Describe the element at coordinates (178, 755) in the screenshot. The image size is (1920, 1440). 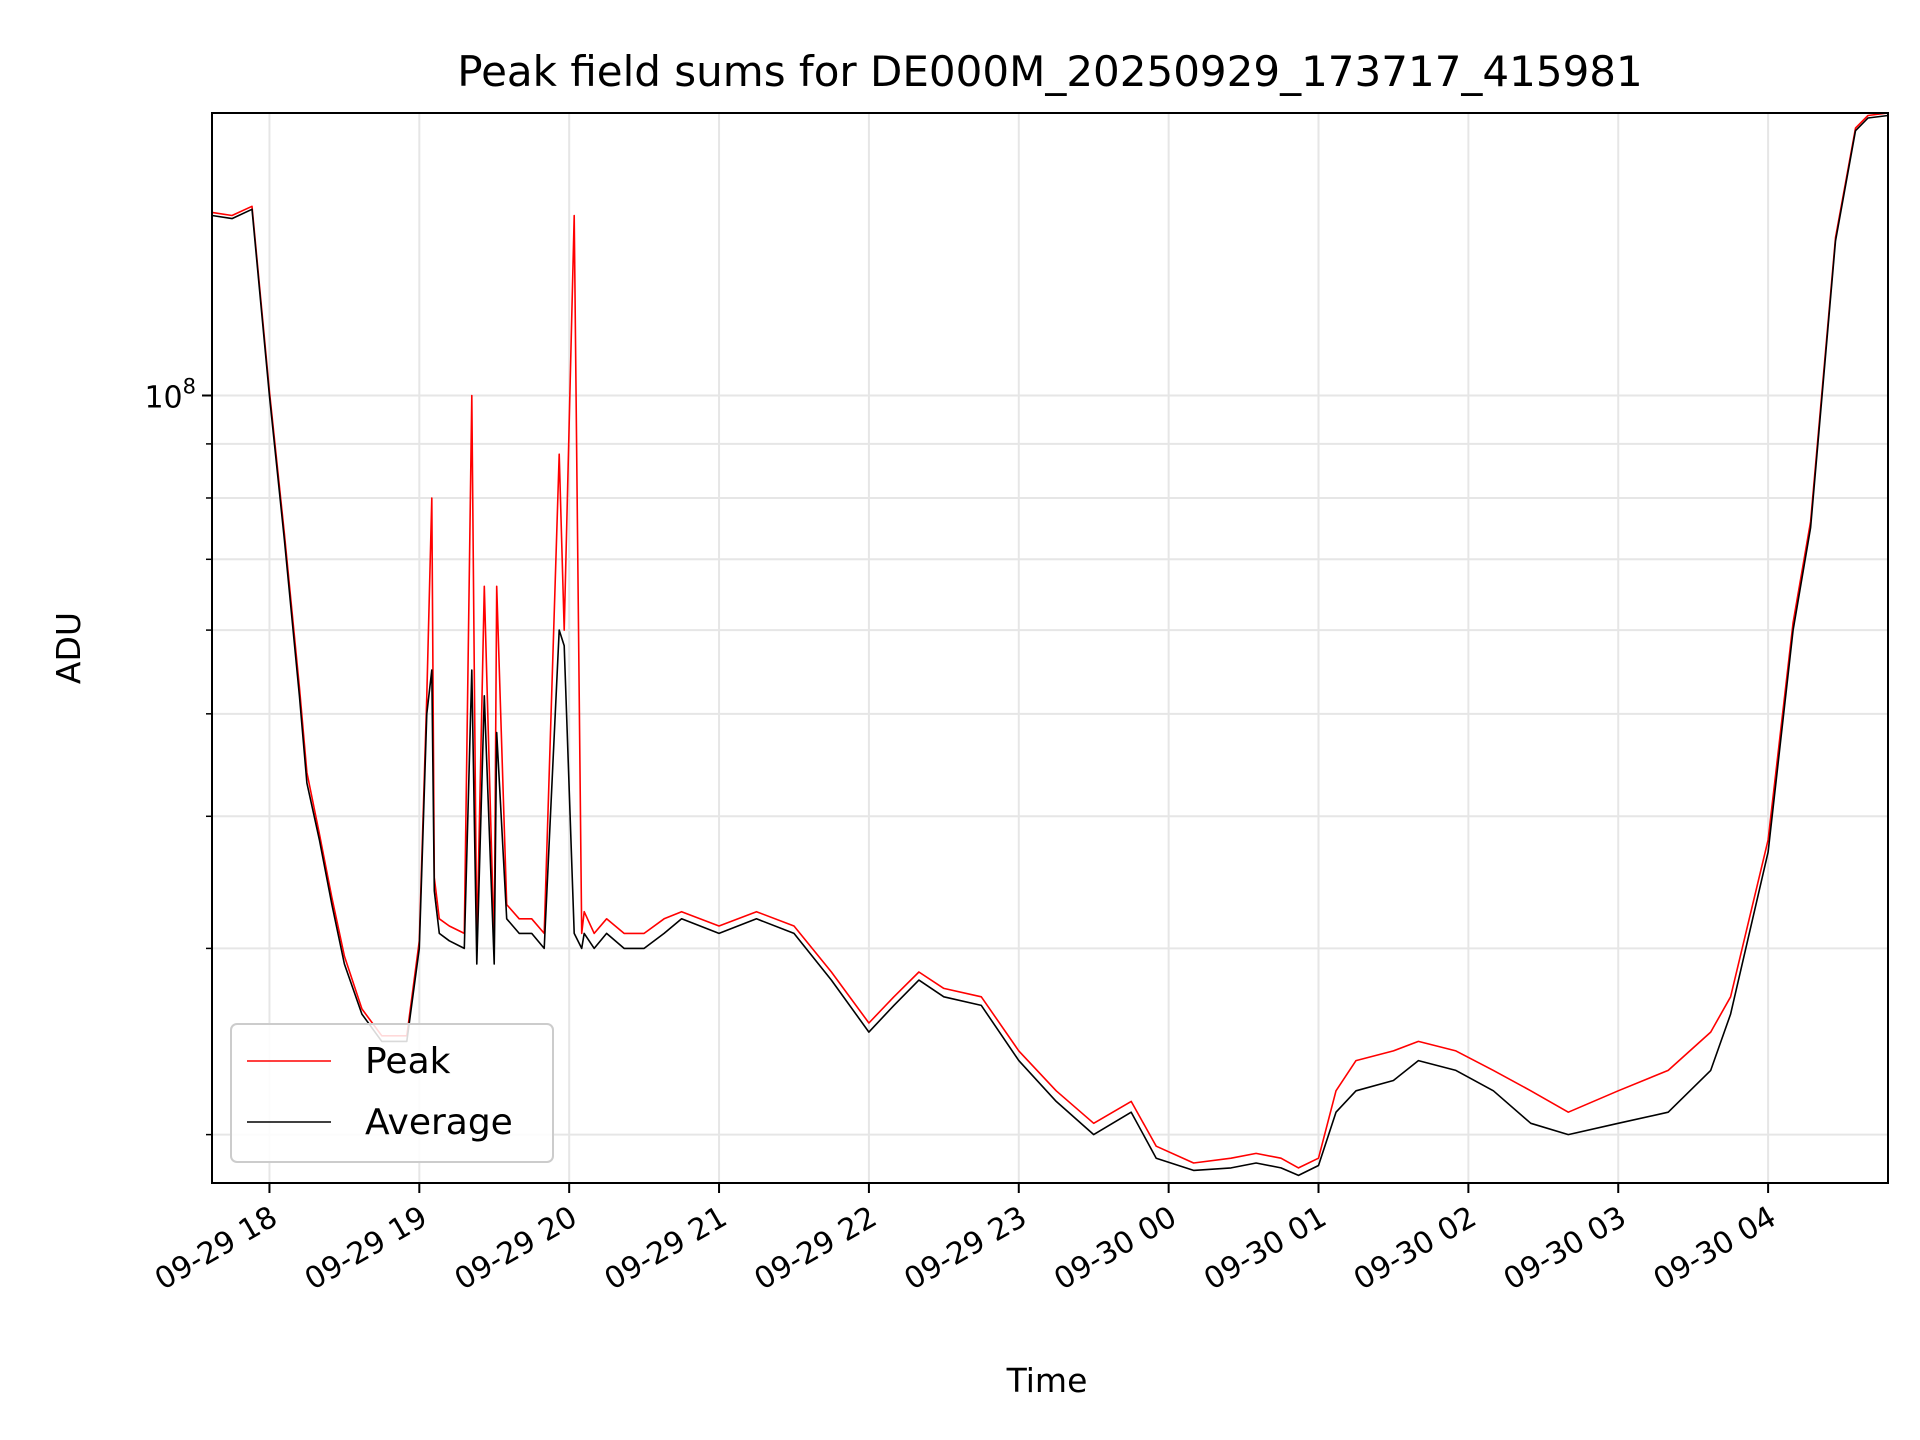
I see `y-axis: 108` at that location.